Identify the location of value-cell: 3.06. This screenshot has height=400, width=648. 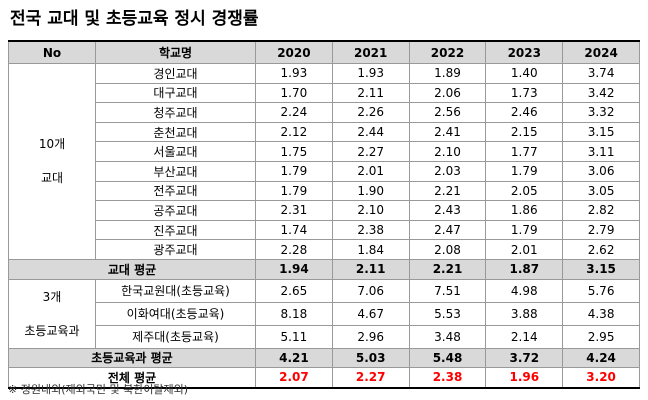
(601, 171).